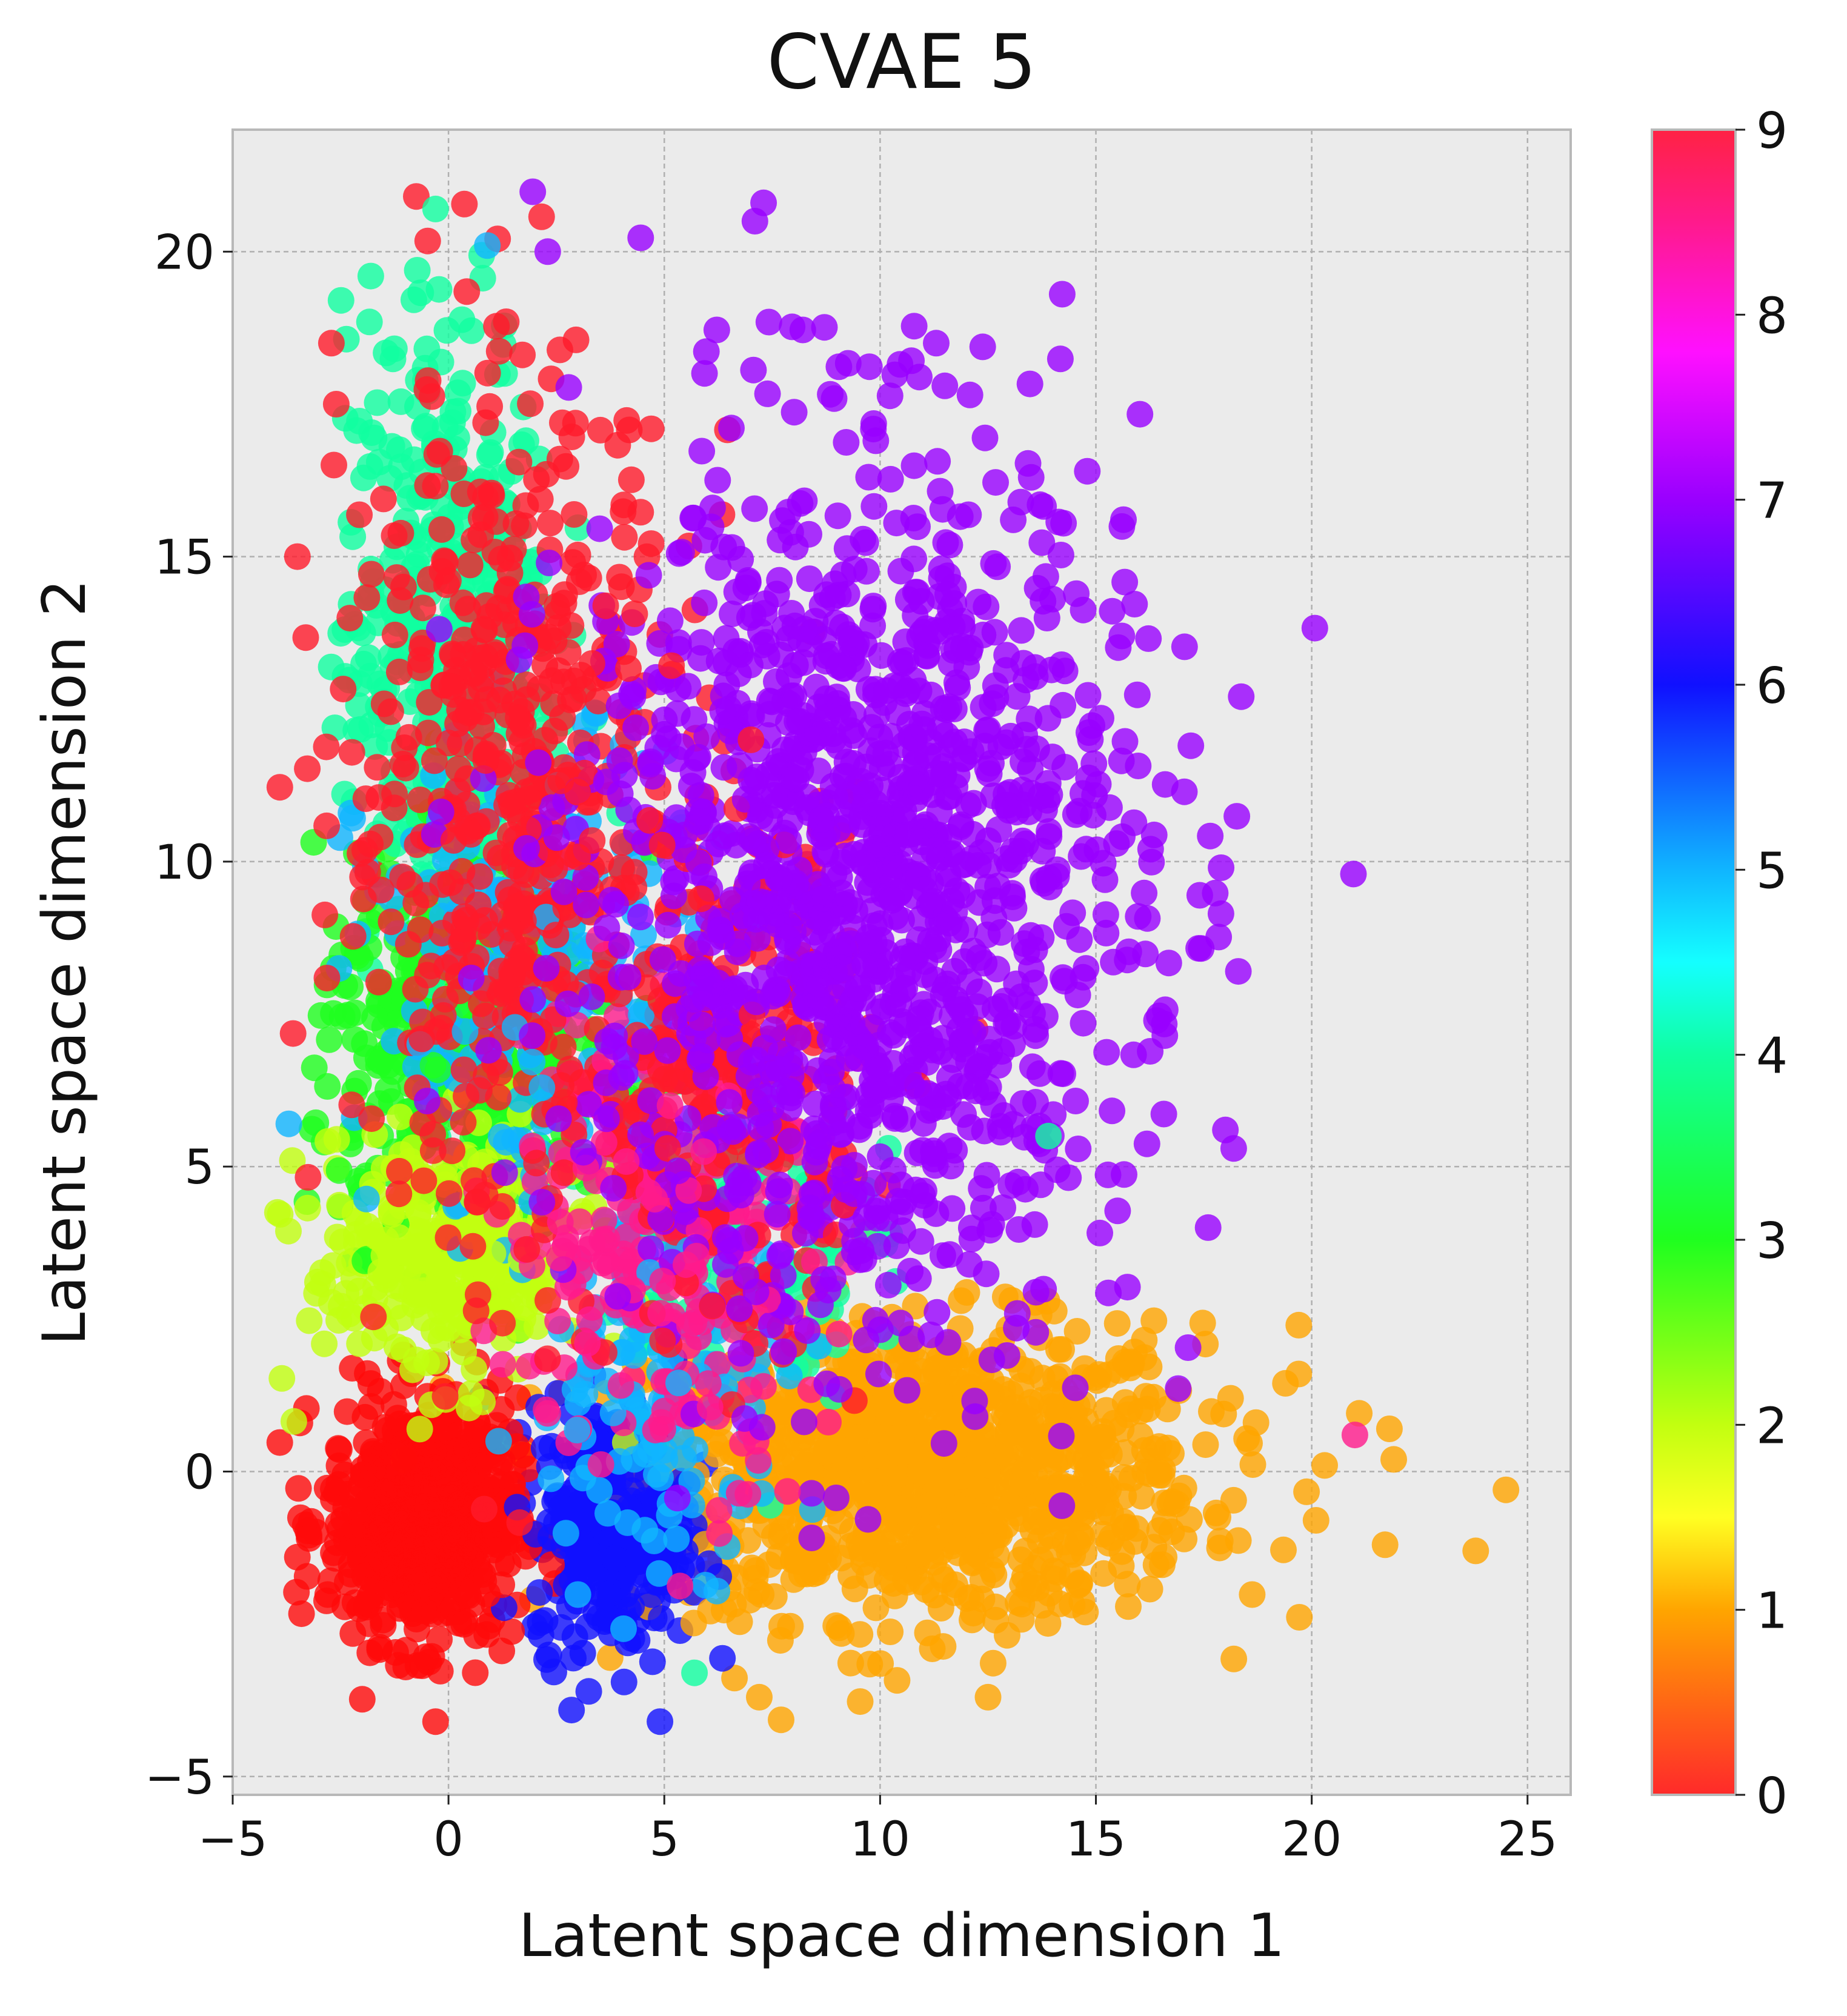  Describe the element at coordinates (902, 62) in the screenshot. I see `chart-title: CVAE 5` at that location.